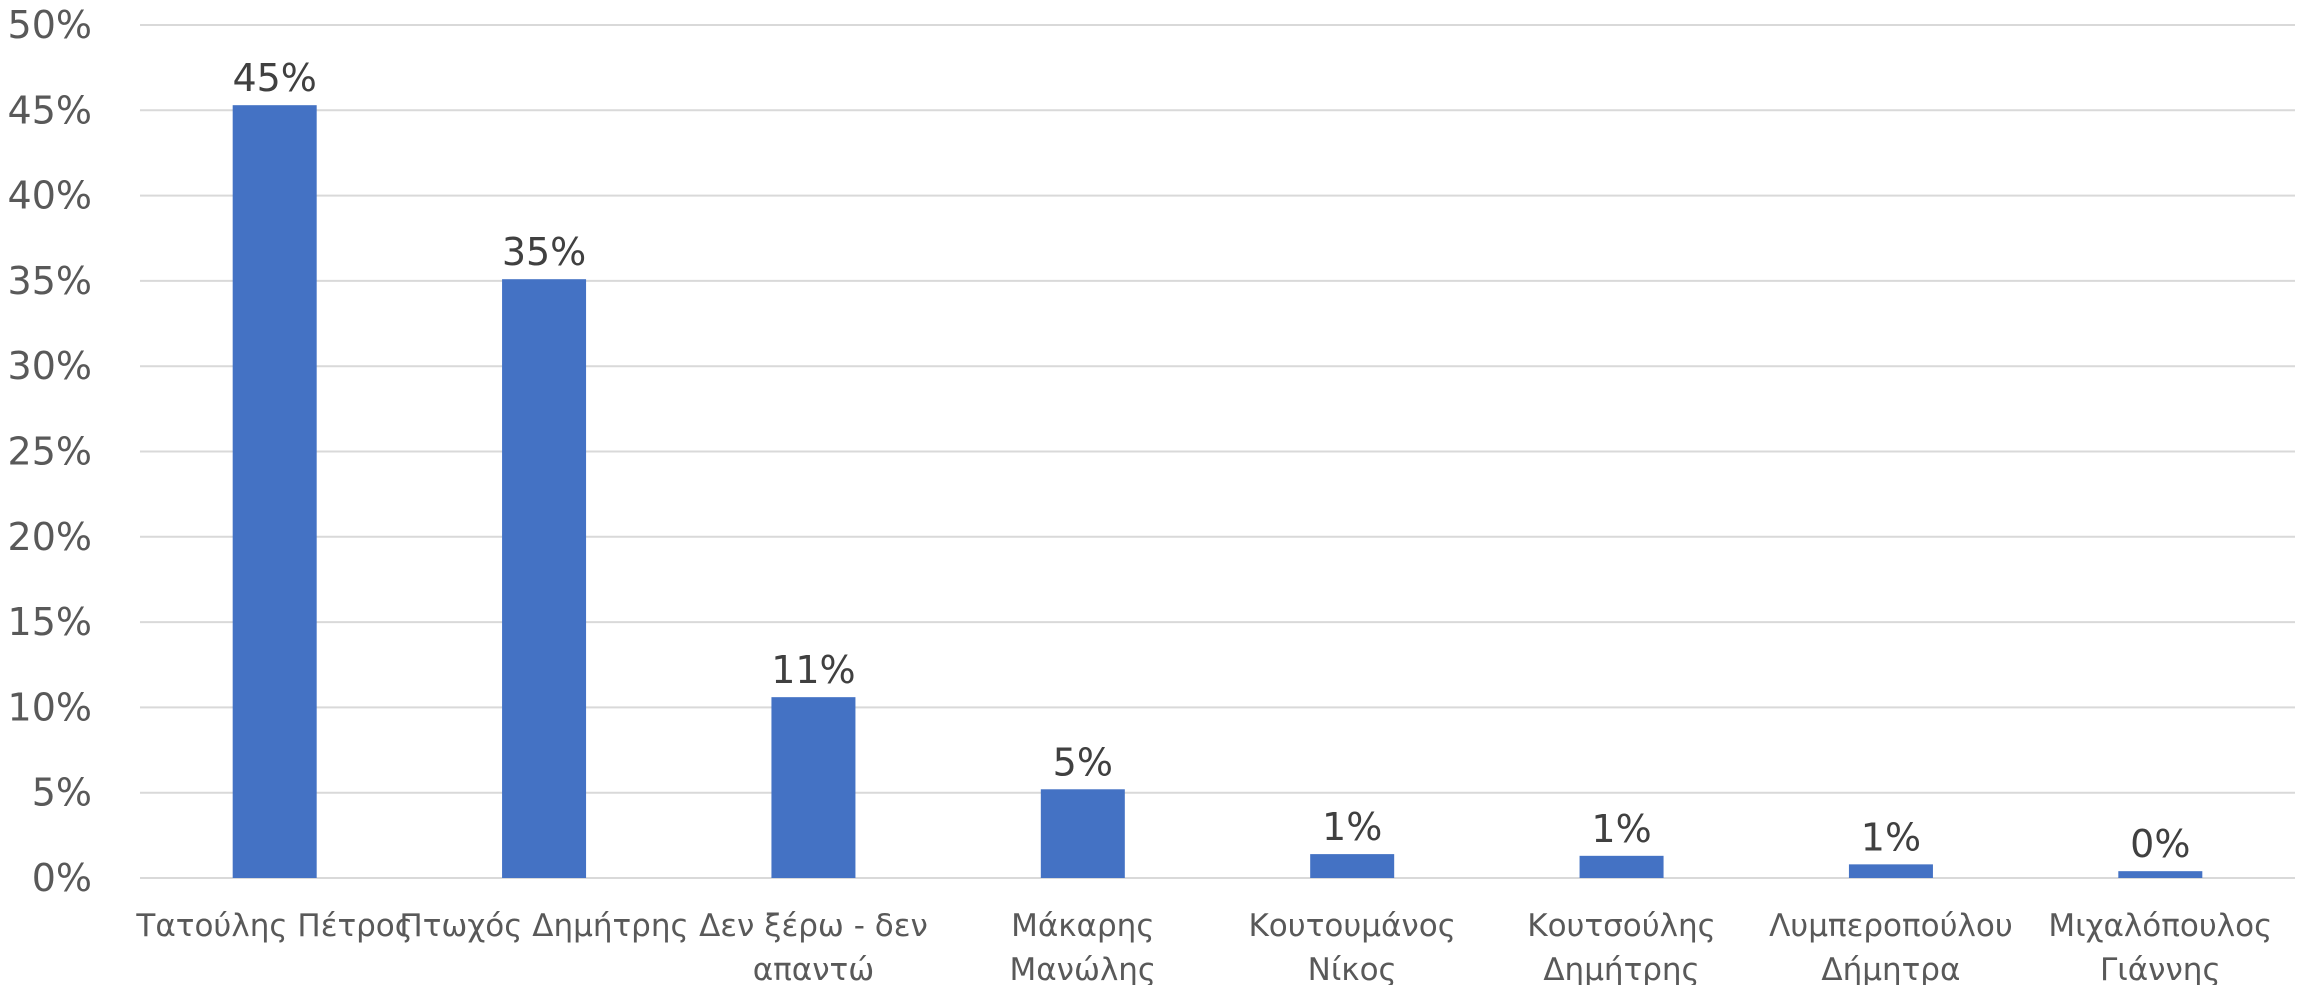  Describe the element at coordinates (50, 707) in the screenshot. I see `y-tick-label: 10%` at that location.